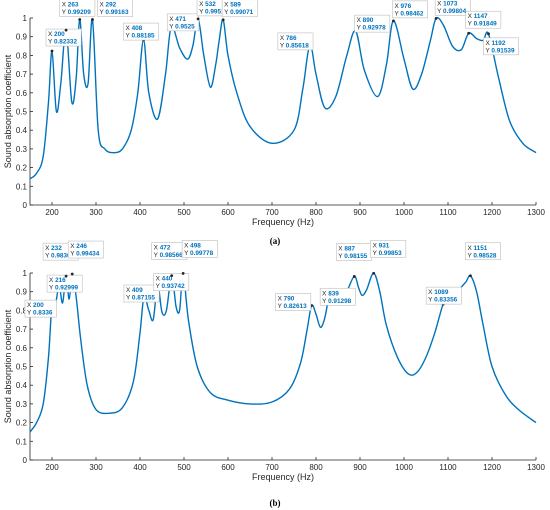  What do you see at coordinates (38, 305) in the screenshot?
I see `datatip-x-value: 200` at bounding box center [38, 305].